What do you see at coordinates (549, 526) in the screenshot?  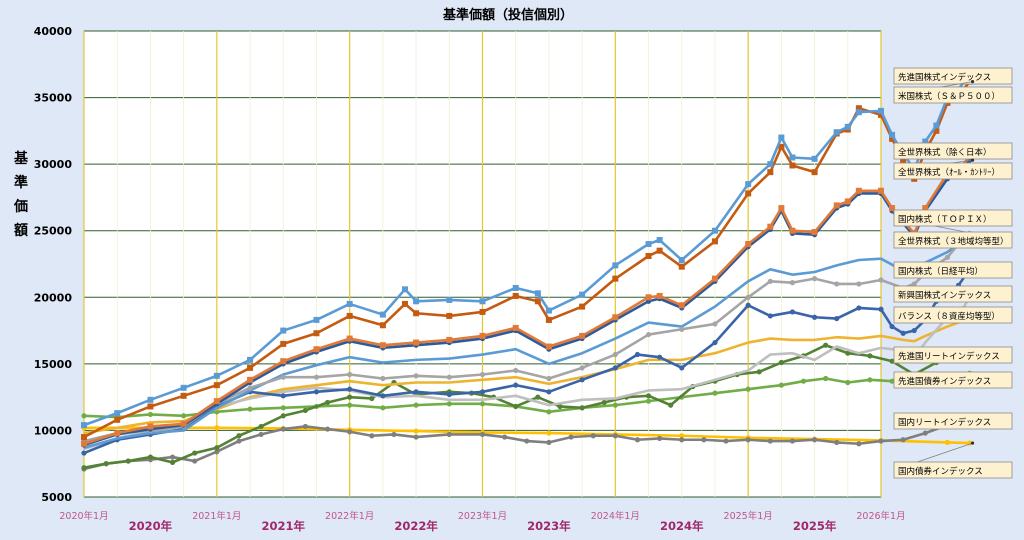 I see `year-label: 2023年` at bounding box center [549, 526].